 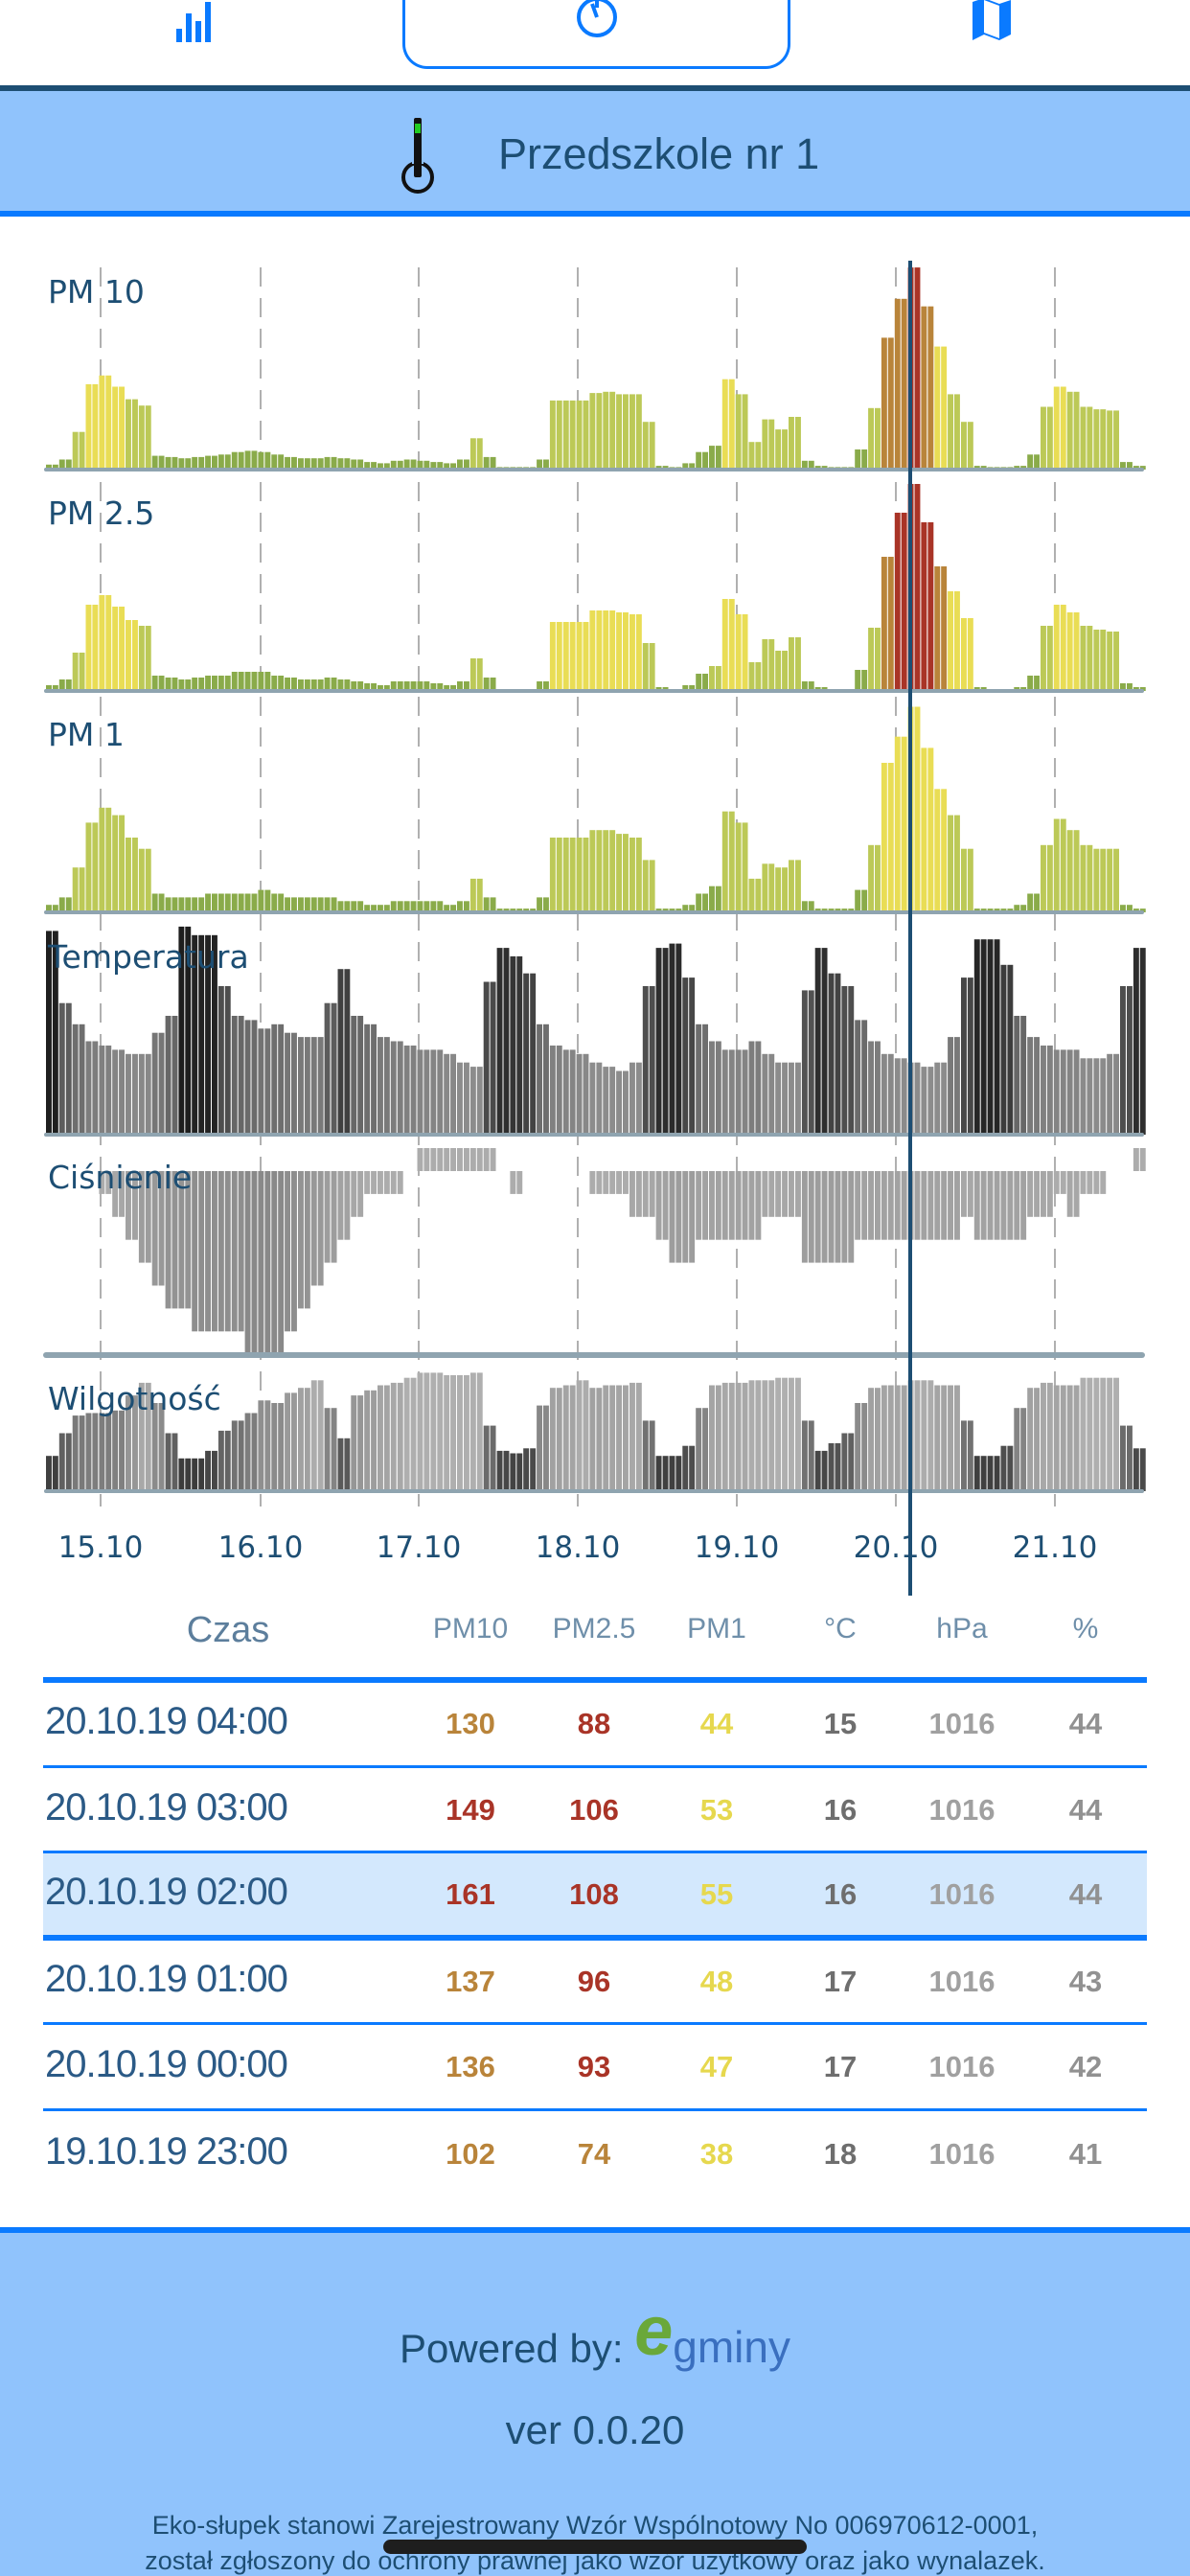 What do you see at coordinates (659, 153) in the screenshot?
I see `station-title: Przedszkole nr 1` at bounding box center [659, 153].